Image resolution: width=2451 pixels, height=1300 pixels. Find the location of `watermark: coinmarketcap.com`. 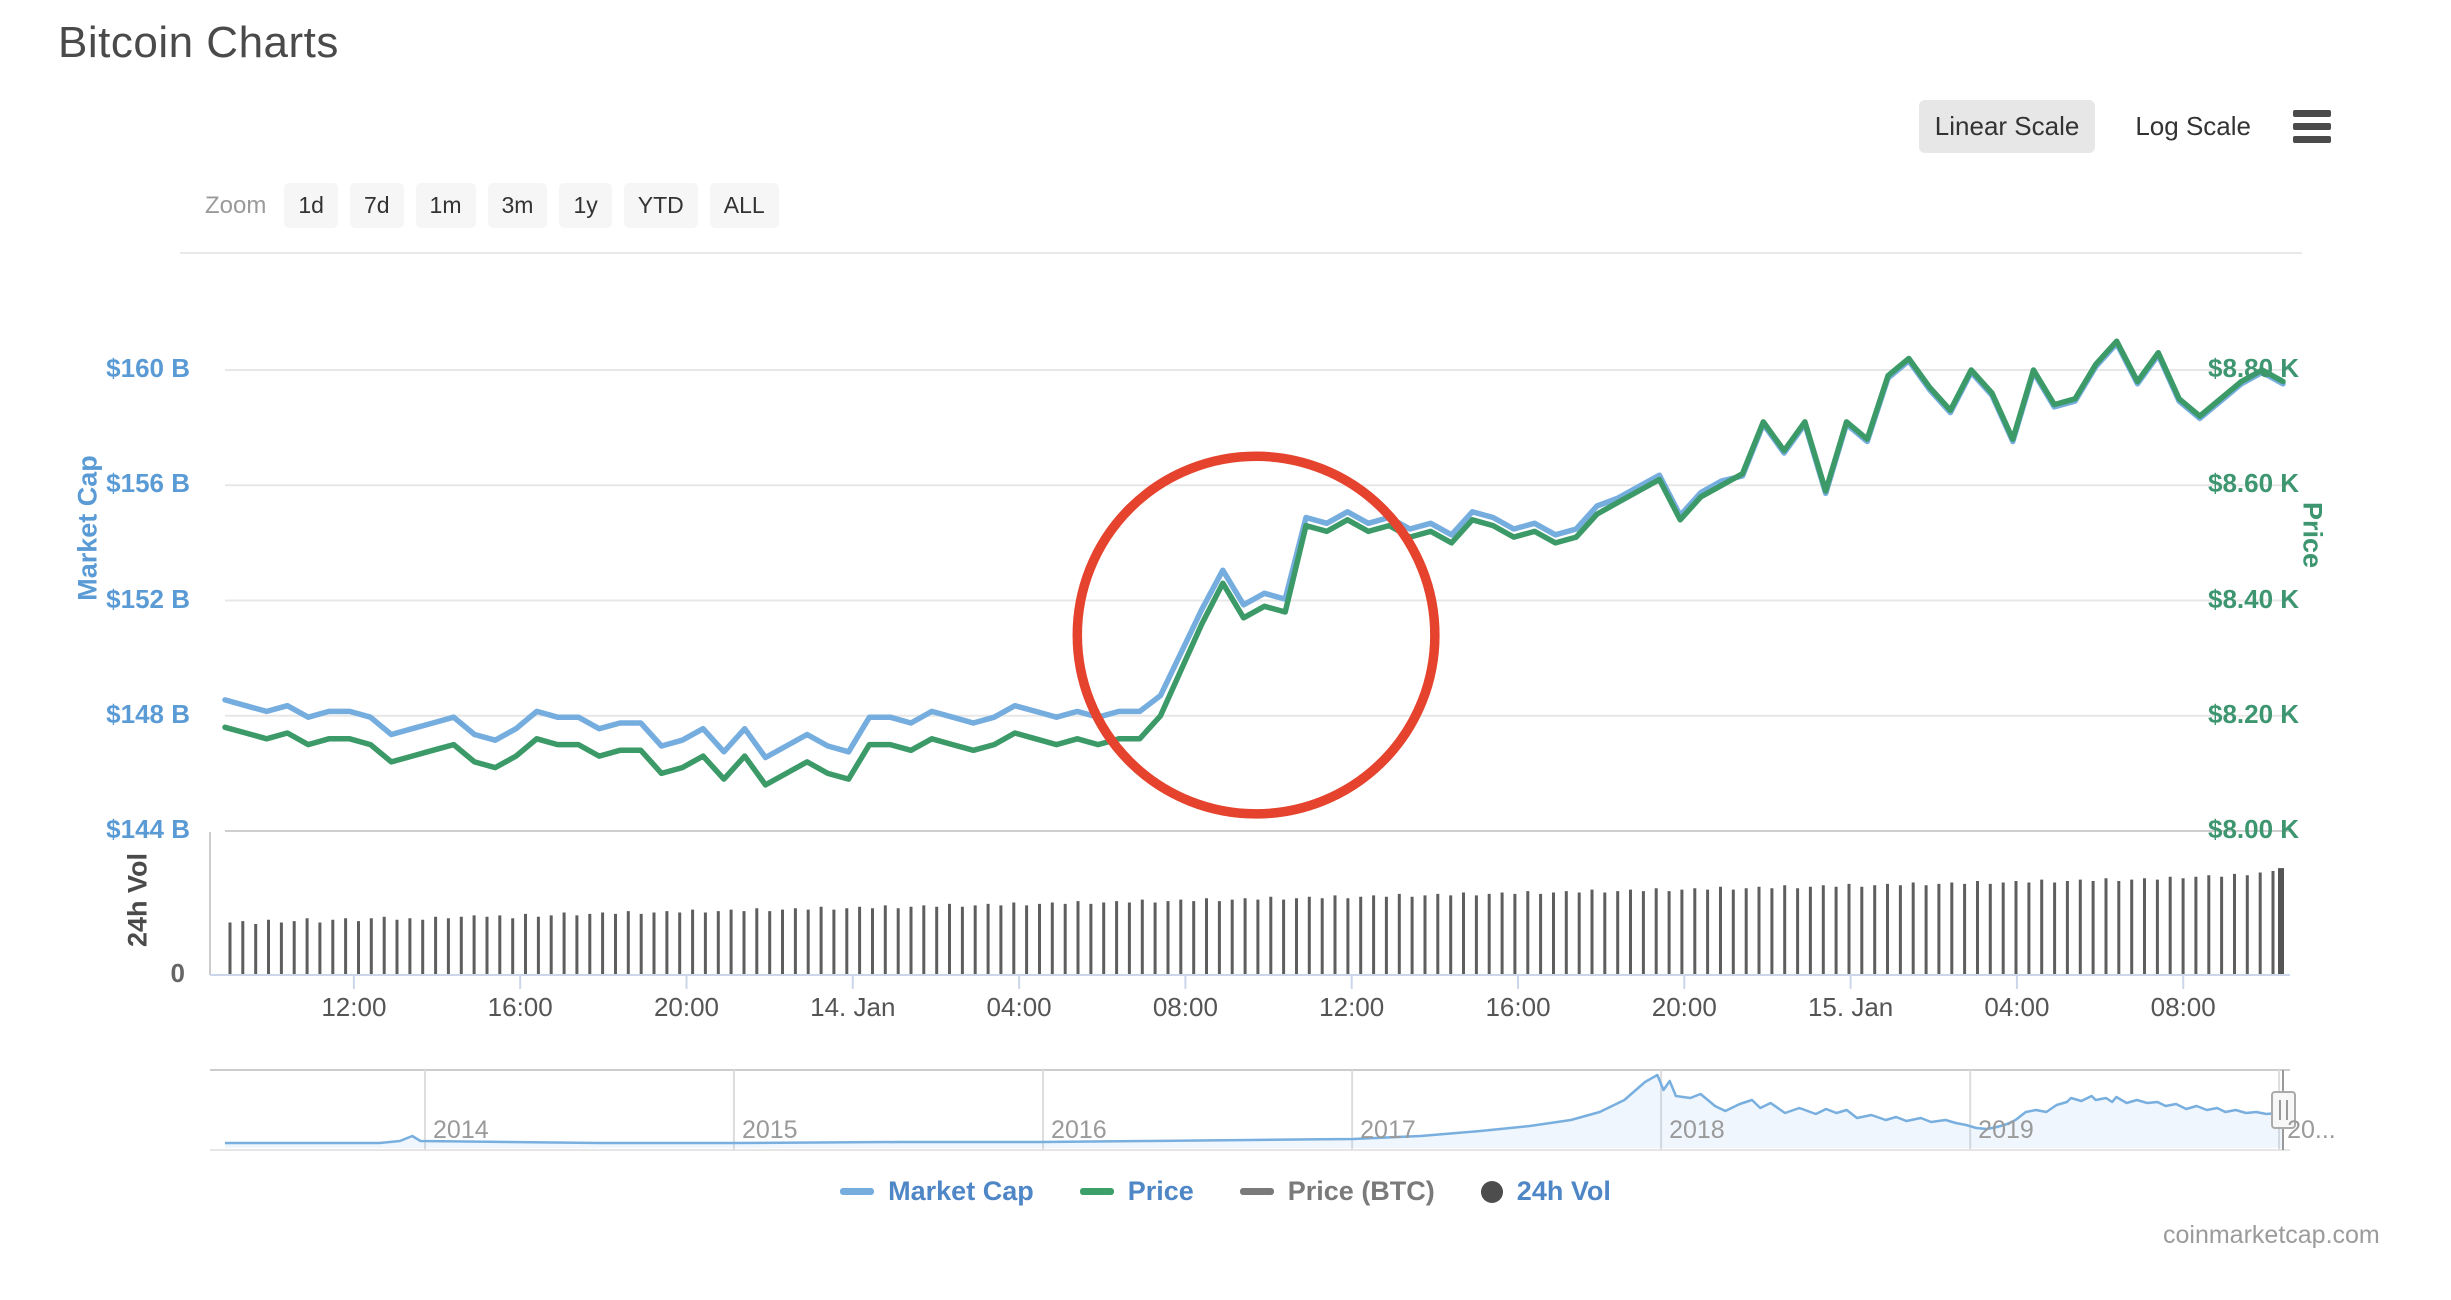

watermark: coinmarketcap.com is located at coordinates (2271, 1235).